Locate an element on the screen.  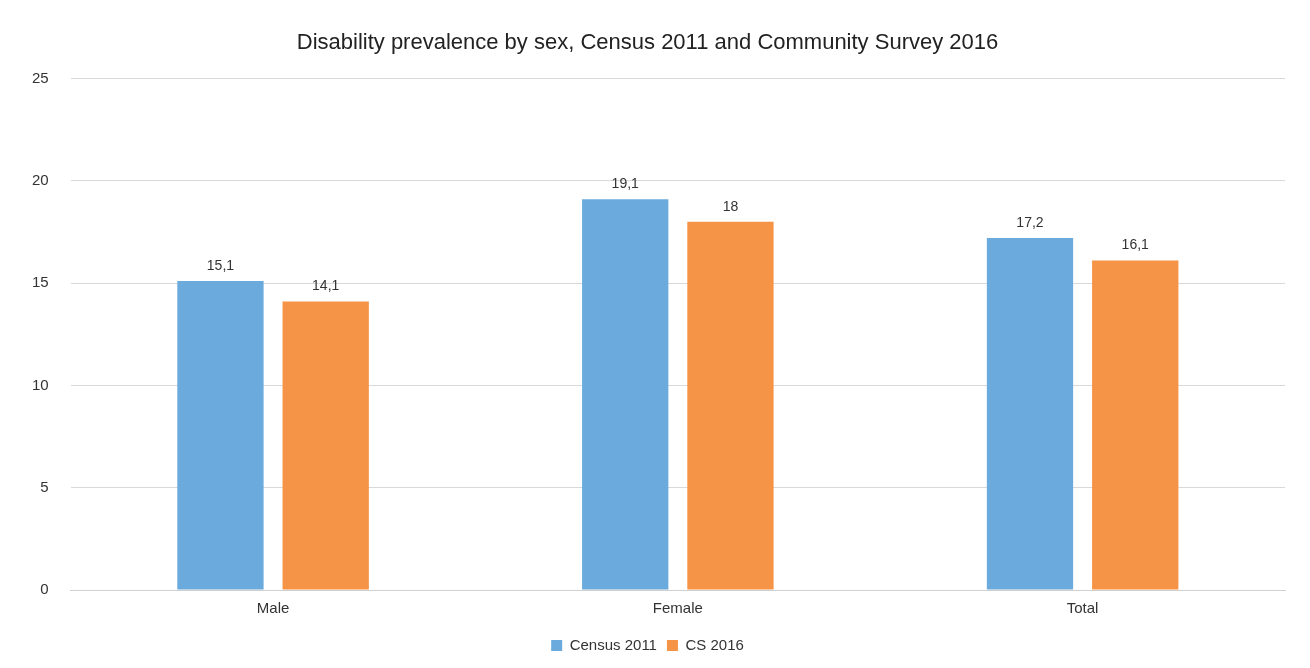
data-label: 18 is located at coordinates (730, 205).